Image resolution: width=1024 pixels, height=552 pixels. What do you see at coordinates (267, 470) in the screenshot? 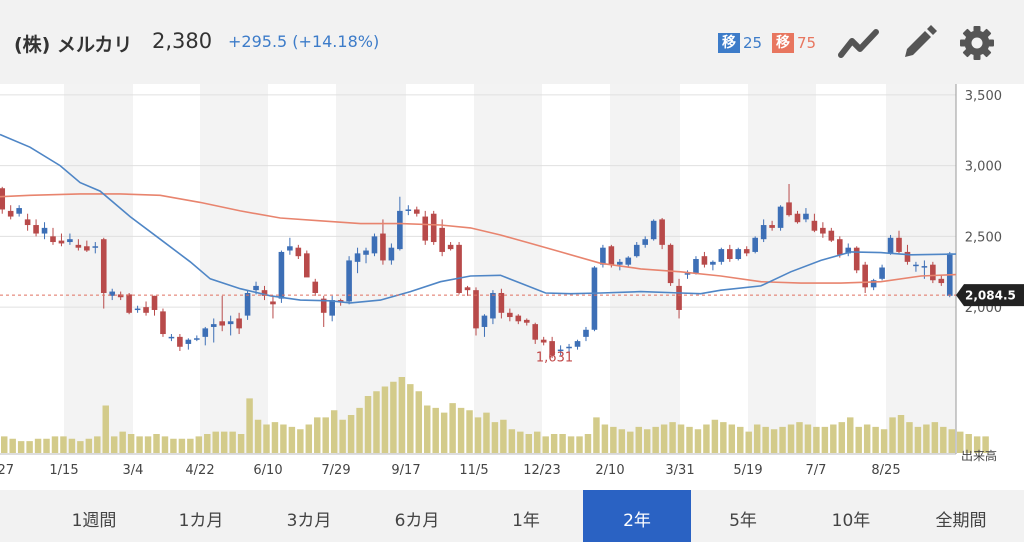
I see `x-tick-label: 6/10` at bounding box center [267, 470].